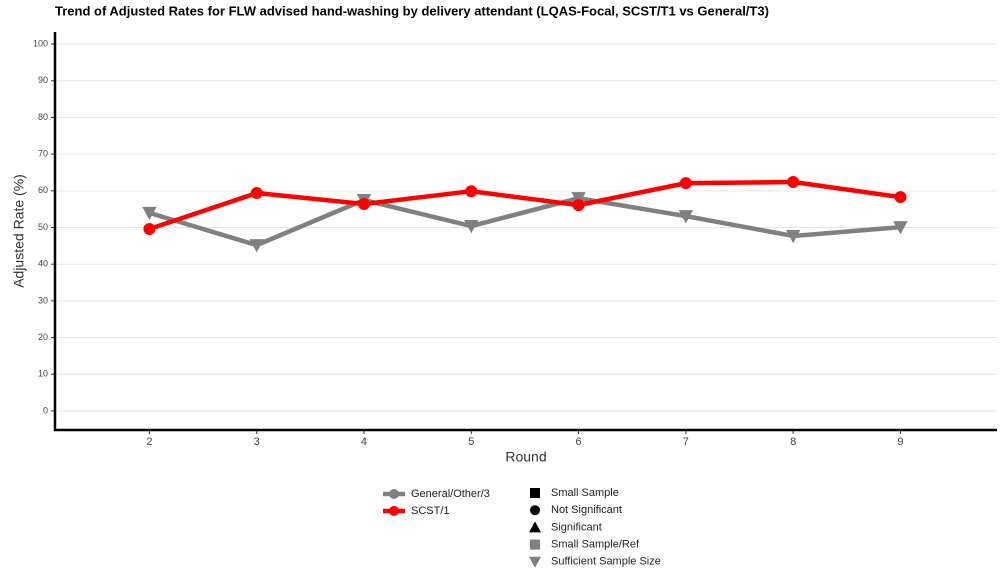  Describe the element at coordinates (450, 494) in the screenshot. I see `legend-label: General/Other/3` at that location.